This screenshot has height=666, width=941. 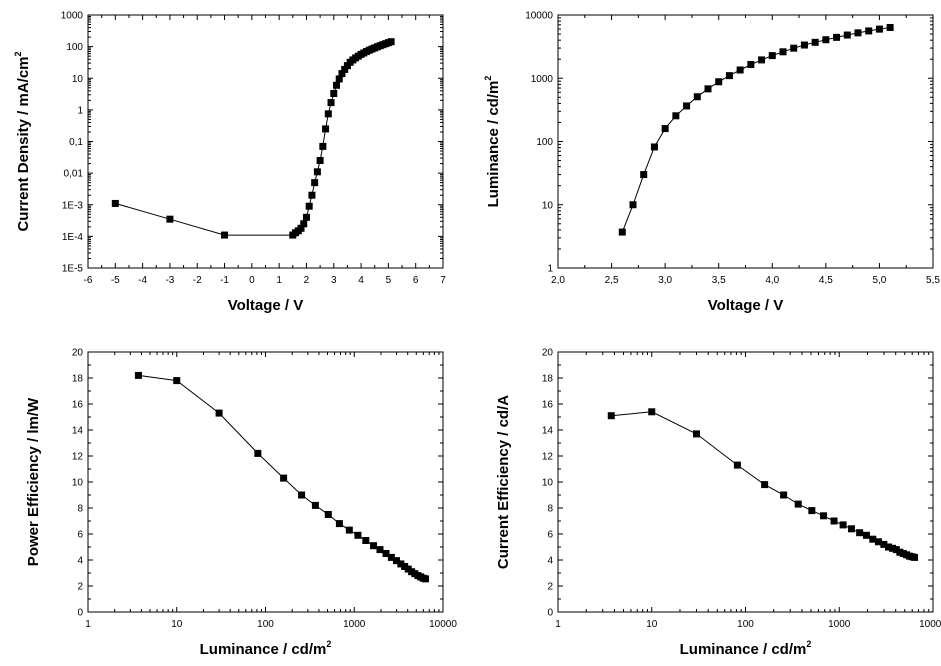 What do you see at coordinates (73, 237) in the screenshot?
I see `chart-1-y-tick-label: 1E-4` at bounding box center [73, 237].